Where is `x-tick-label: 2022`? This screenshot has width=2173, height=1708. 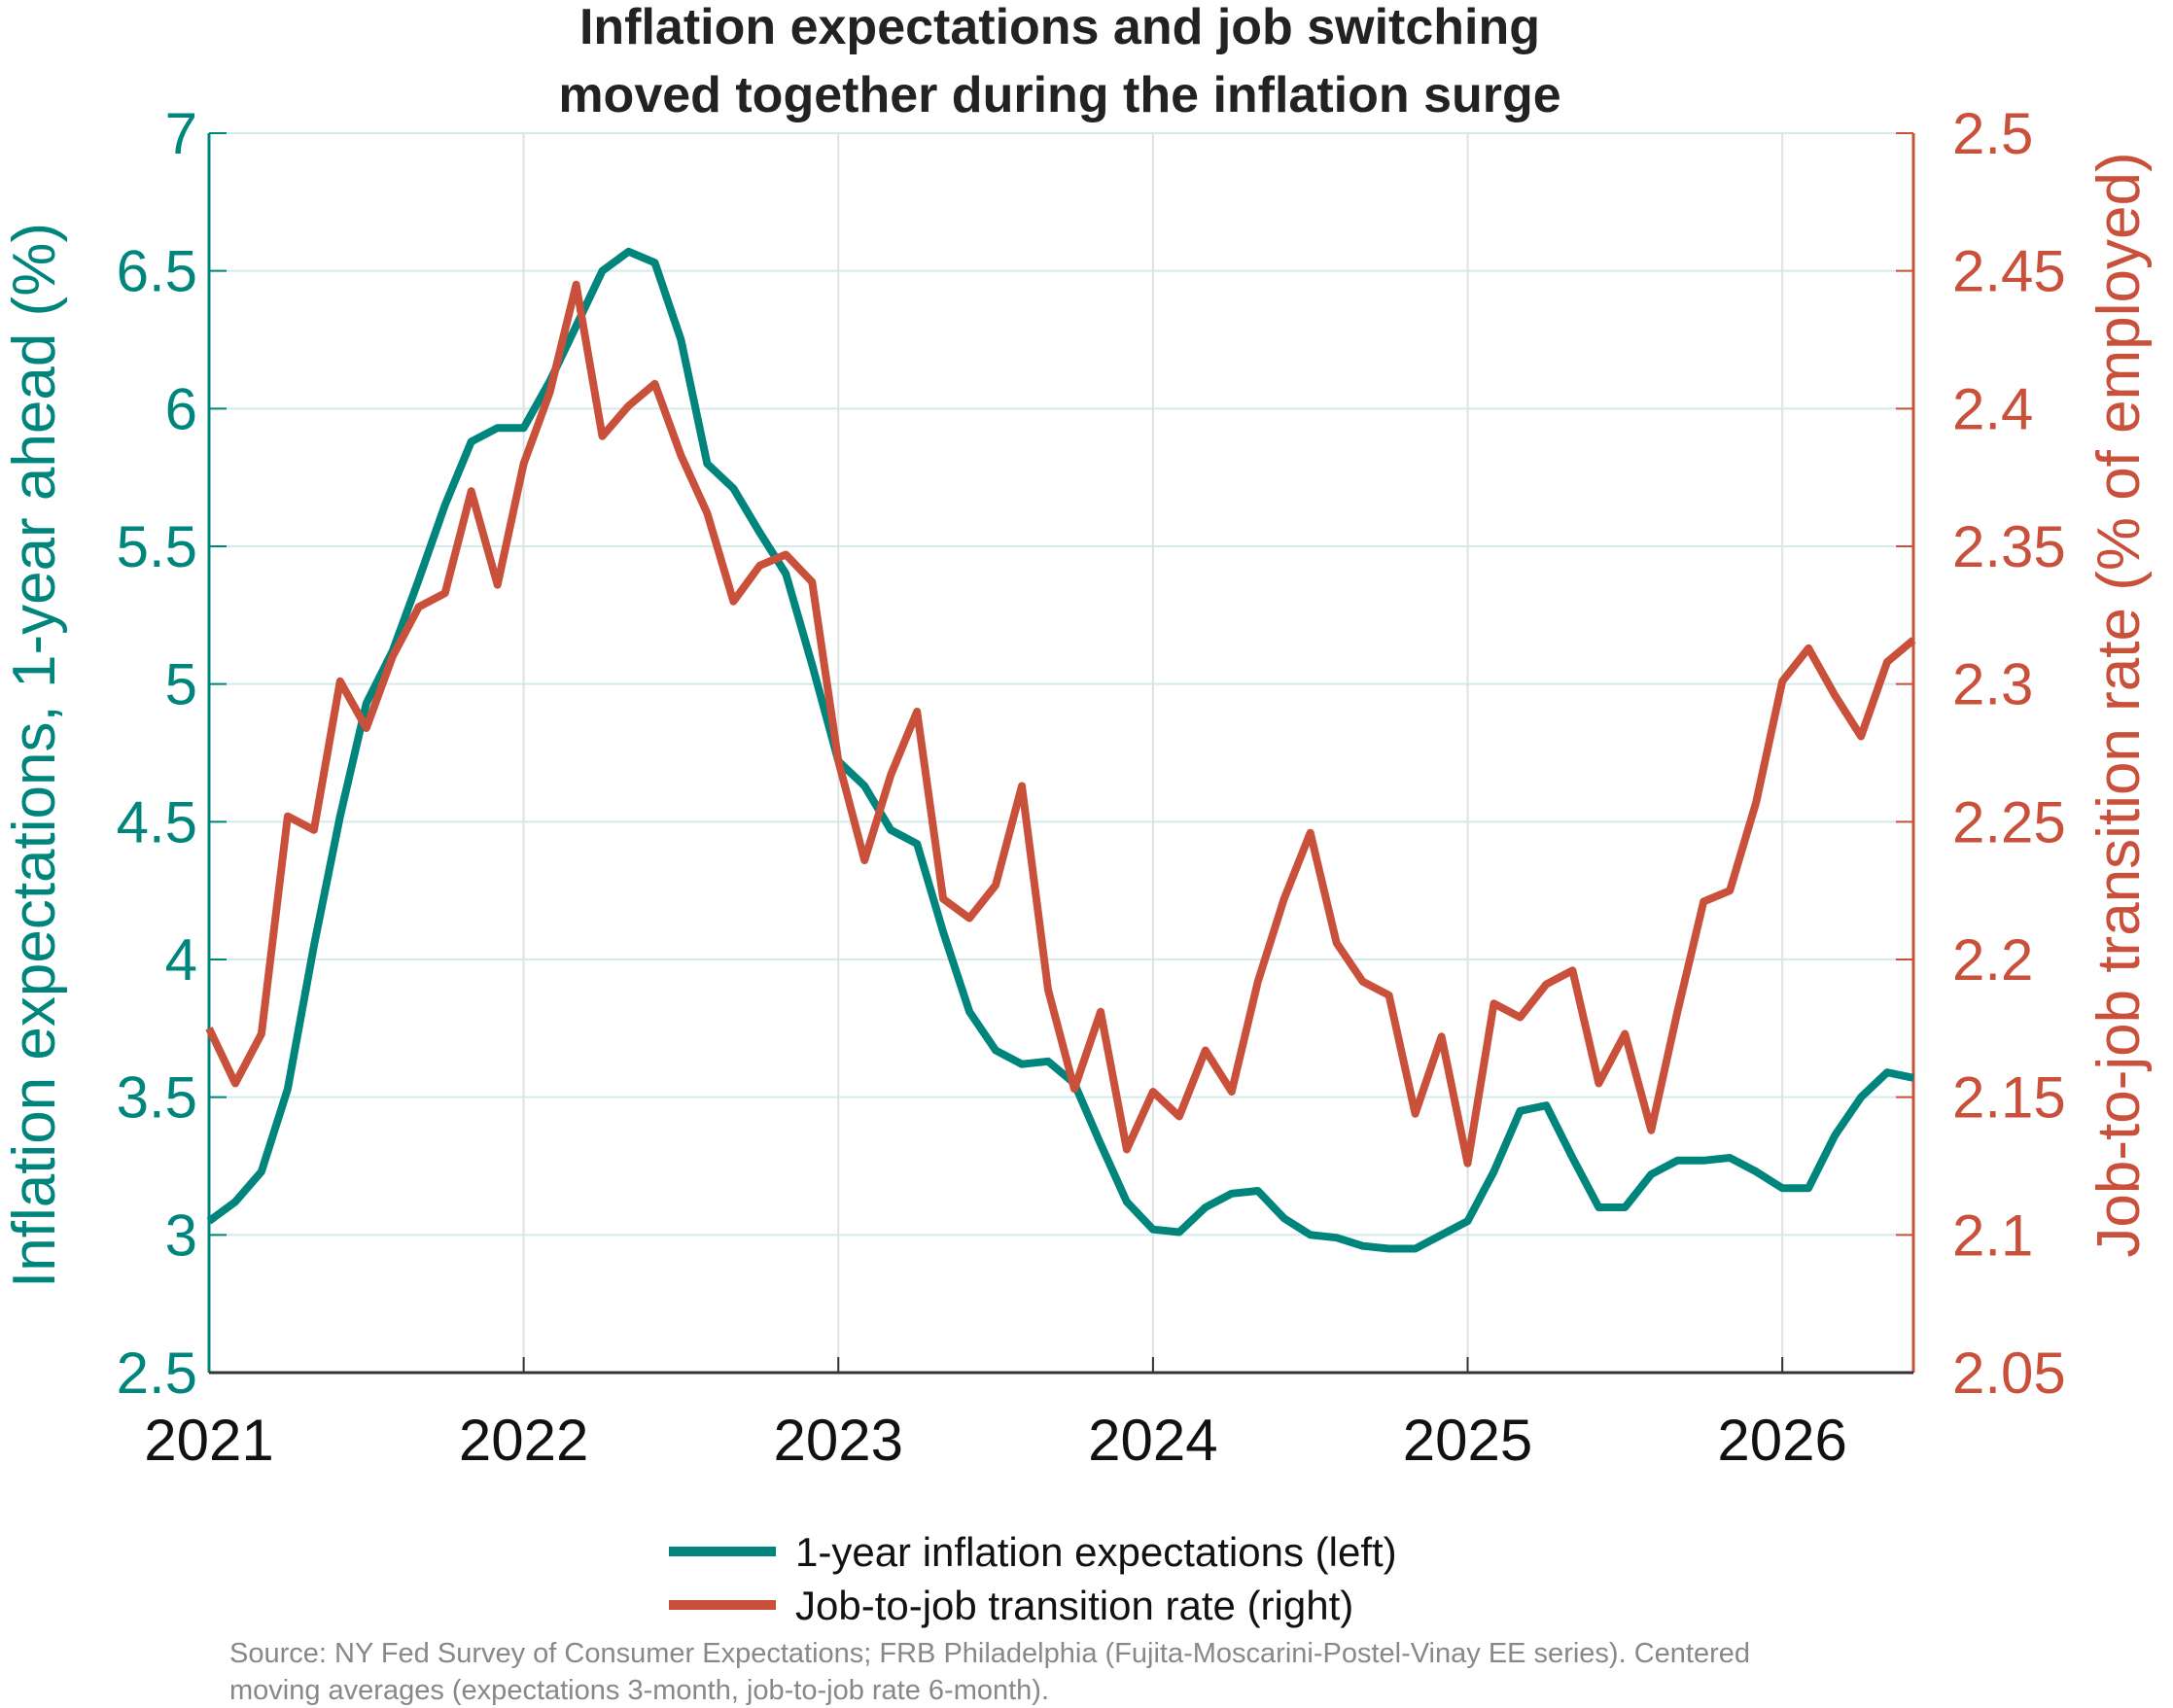 x-tick-label: 2022 is located at coordinates (523, 1441).